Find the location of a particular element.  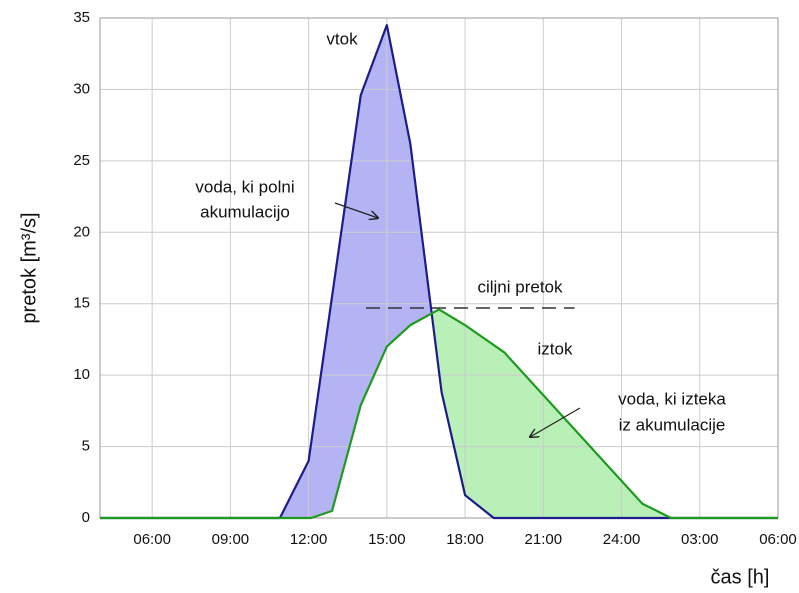

y-tick-label: 10 is located at coordinates (81, 374).